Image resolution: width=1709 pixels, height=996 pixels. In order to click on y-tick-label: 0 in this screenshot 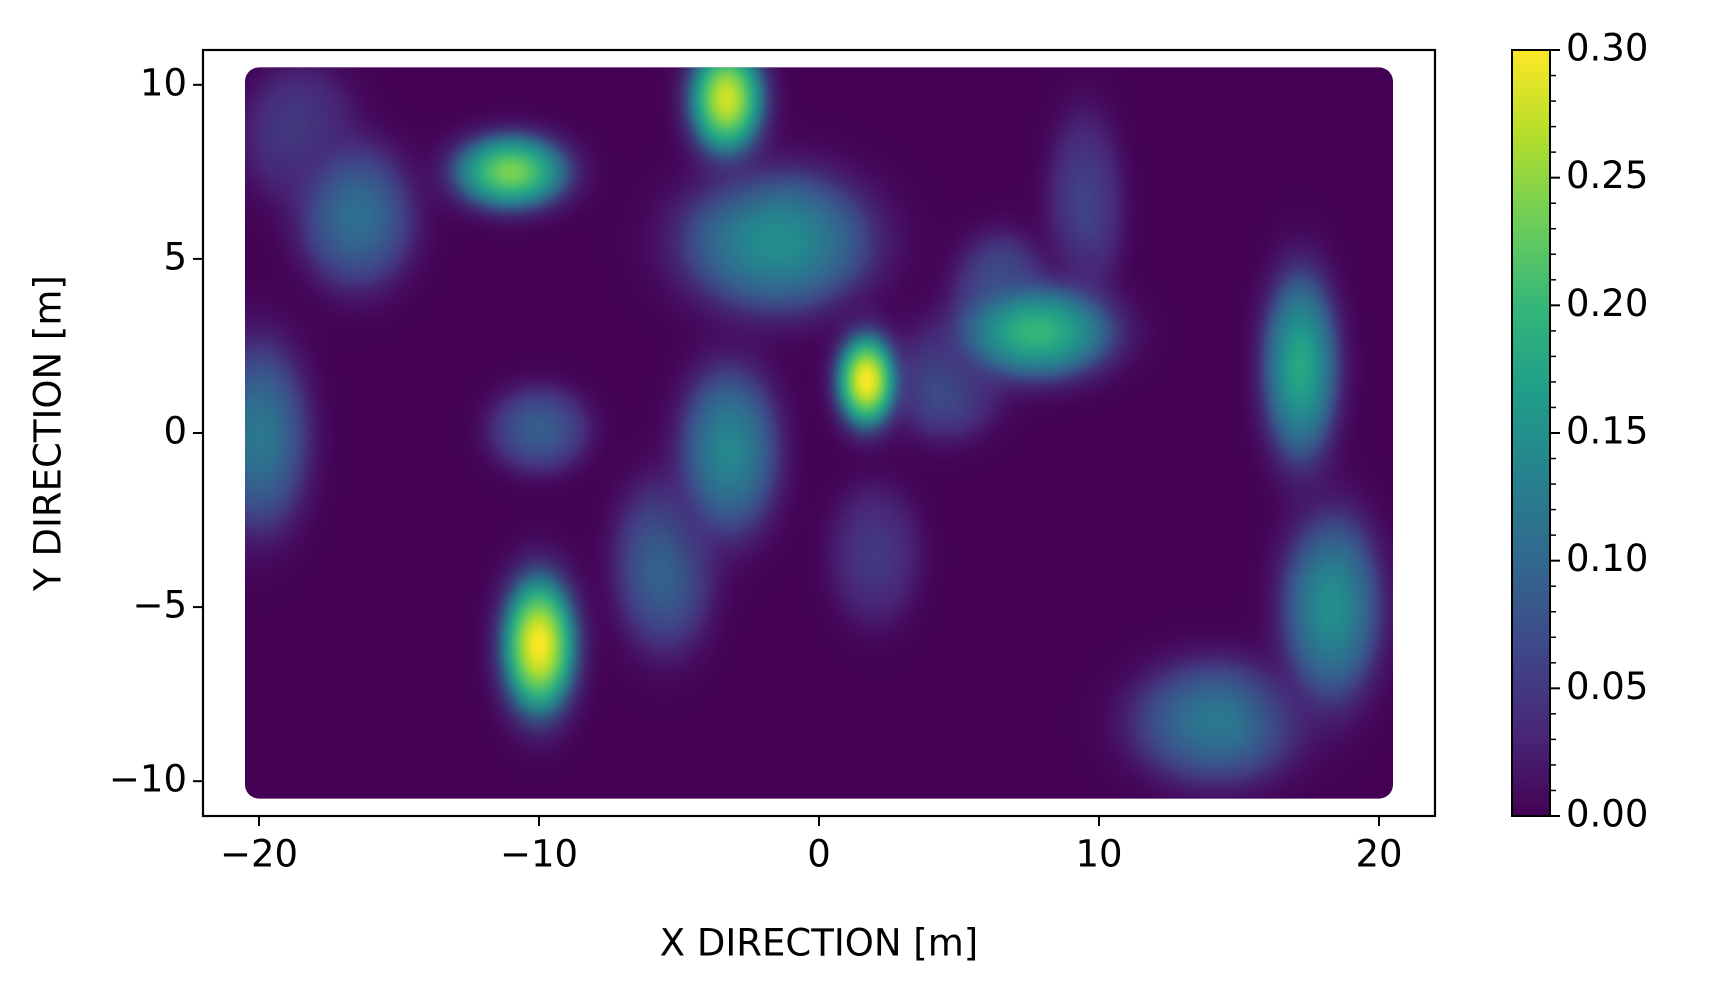, I will do `click(175, 431)`.